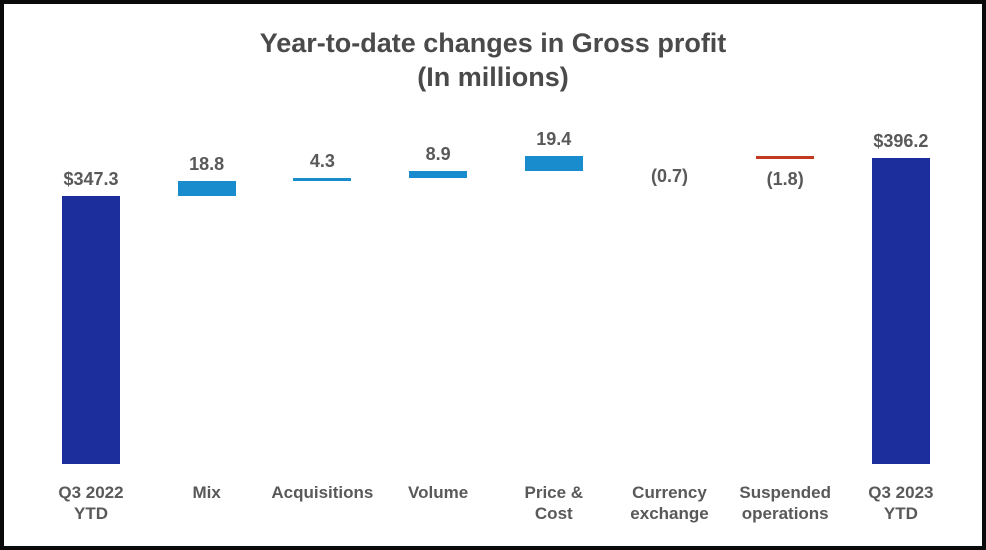  I want to click on bar-q3-2022-ytd, so click(91, 329).